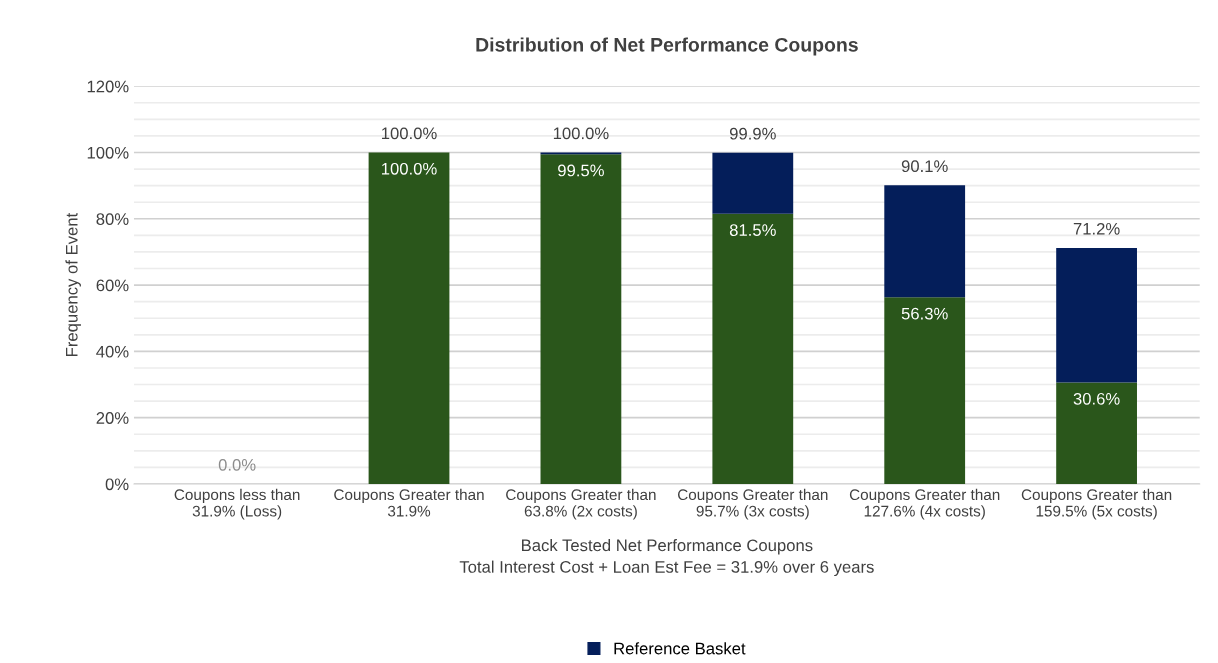 The width and height of the screenshot is (1218, 663). I want to click on data-label: 100.0%, so click(409, 168).